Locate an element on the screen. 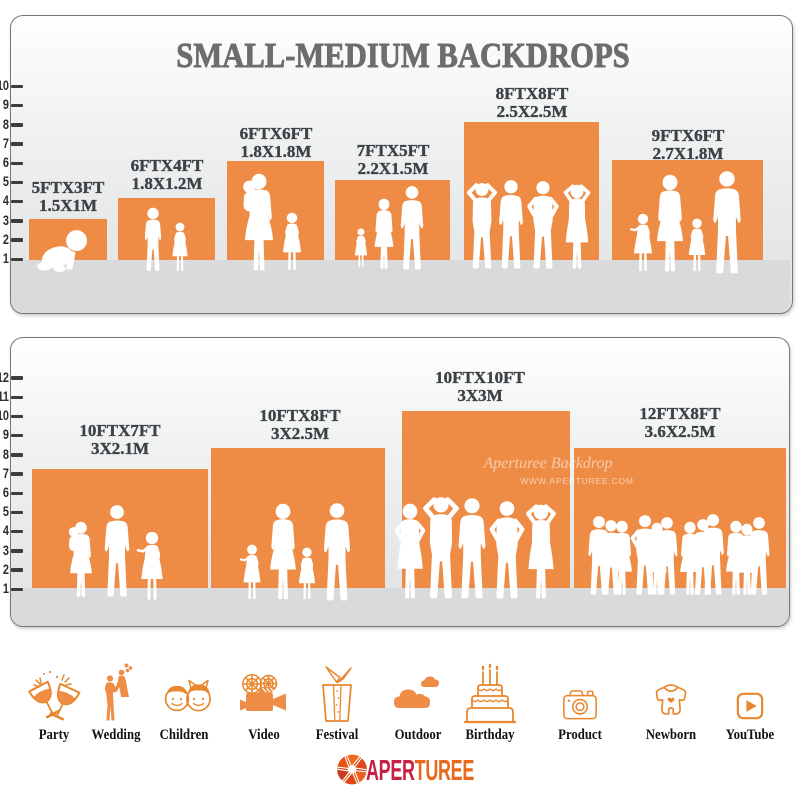  svg-text: APERTUREE is located at coordinates (420, 771).